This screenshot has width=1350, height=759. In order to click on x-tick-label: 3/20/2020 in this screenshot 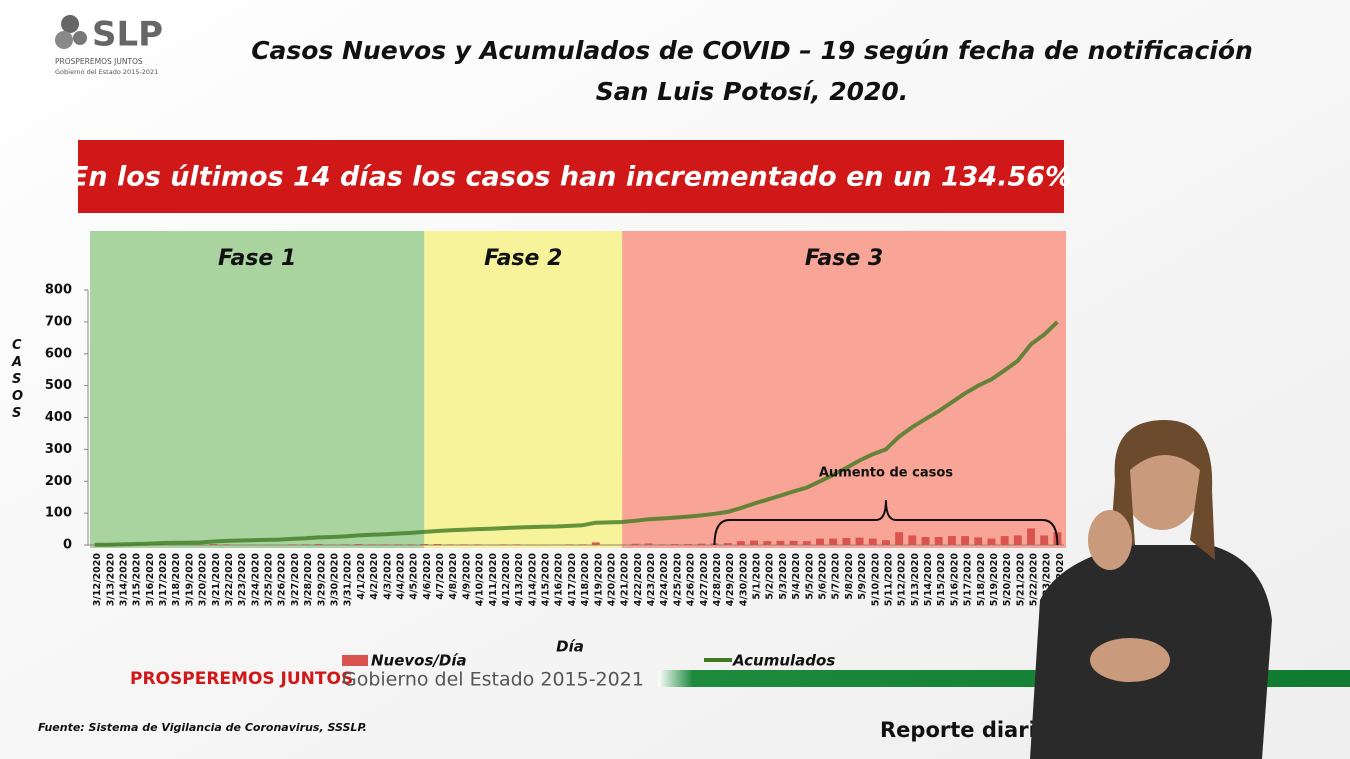, I will do `click(203, 580)`.